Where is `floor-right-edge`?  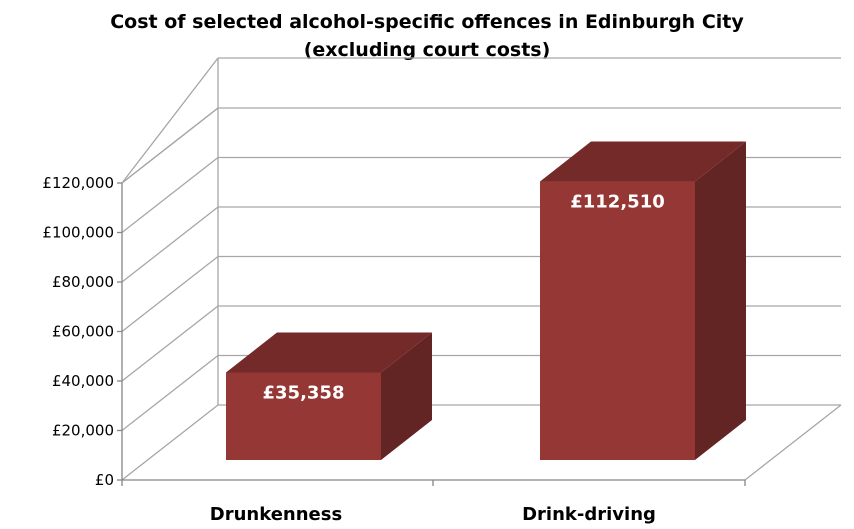 floor-right-edge is located at coordinates (793, 442).